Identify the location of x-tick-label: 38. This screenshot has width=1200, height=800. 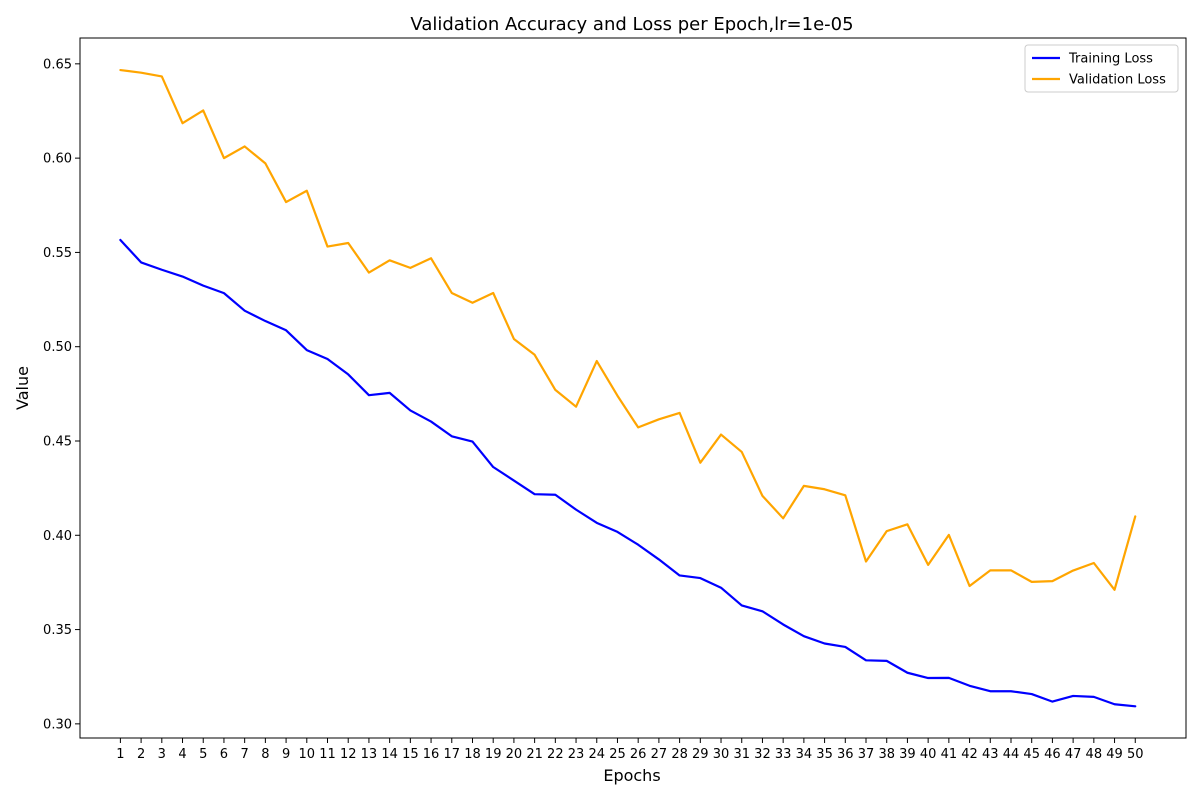
(886, 754).